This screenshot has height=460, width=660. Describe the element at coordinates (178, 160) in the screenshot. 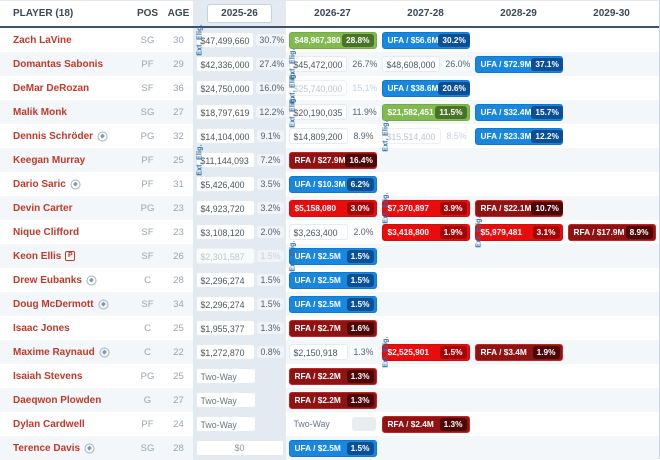

I see `age-value: 25` at that location.